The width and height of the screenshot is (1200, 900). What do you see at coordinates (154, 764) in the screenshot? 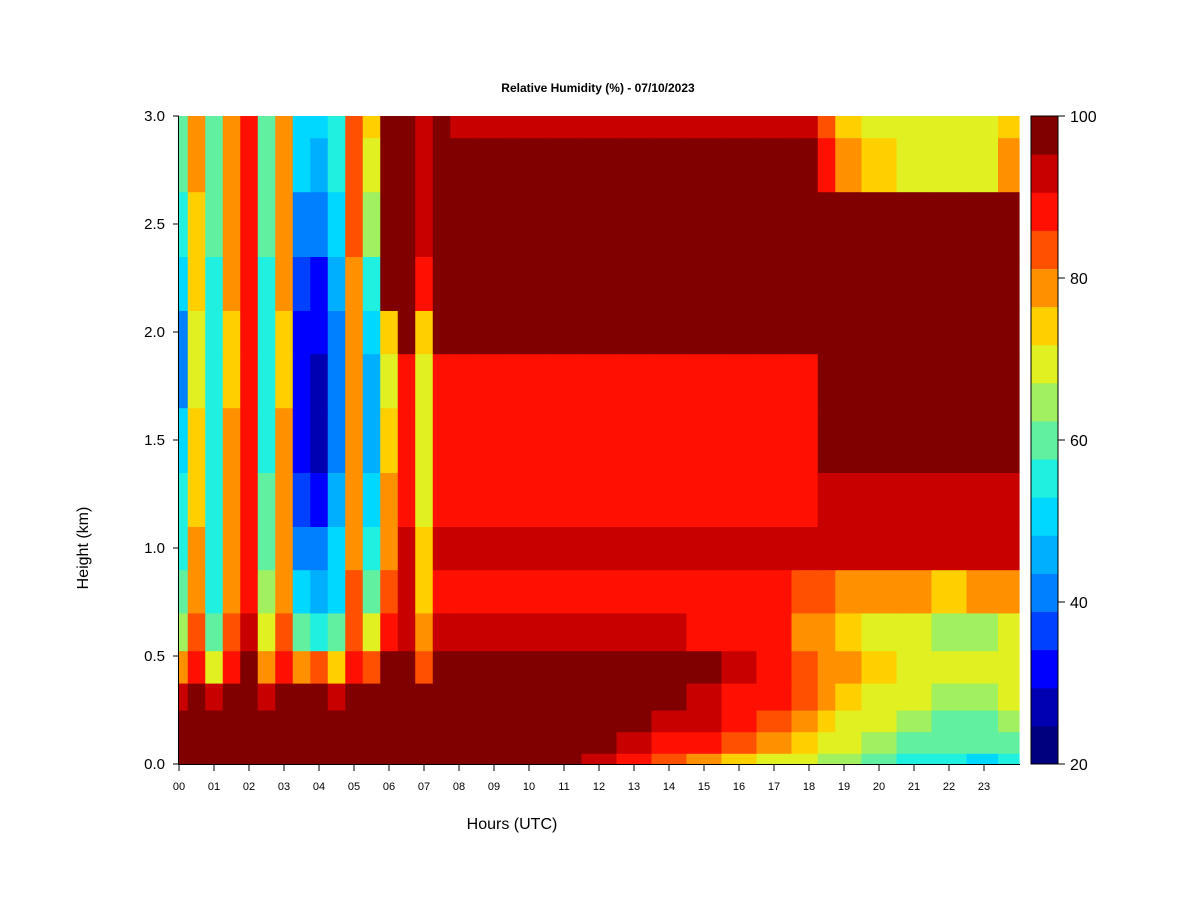
I see `y-tick-label: 0.0` at bounding box center [154, 764].